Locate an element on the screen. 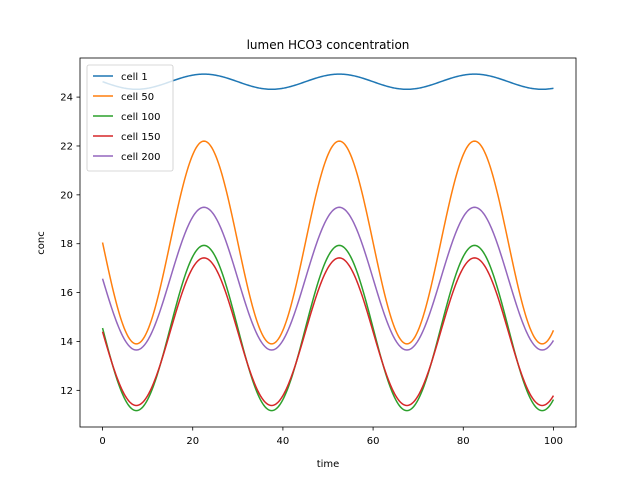  legend-label: cell 100 is located at coordinates (140, 117).